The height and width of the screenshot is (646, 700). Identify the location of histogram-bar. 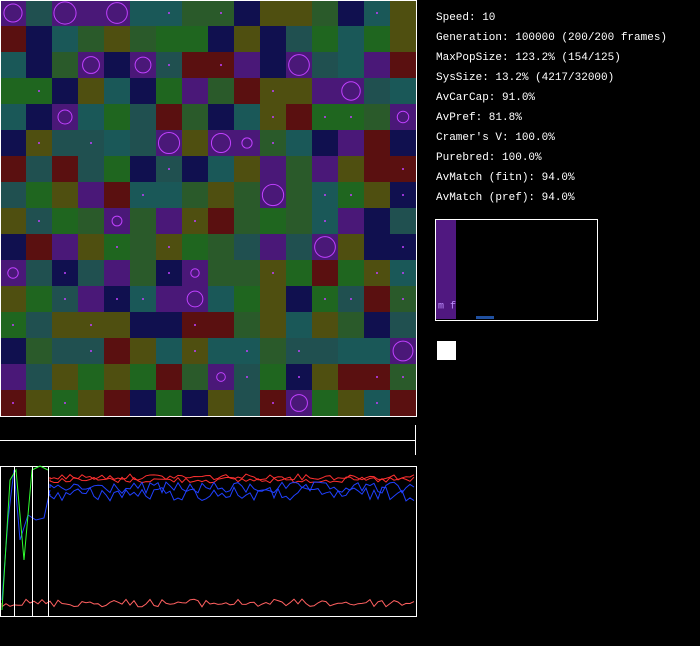
(446, 269).